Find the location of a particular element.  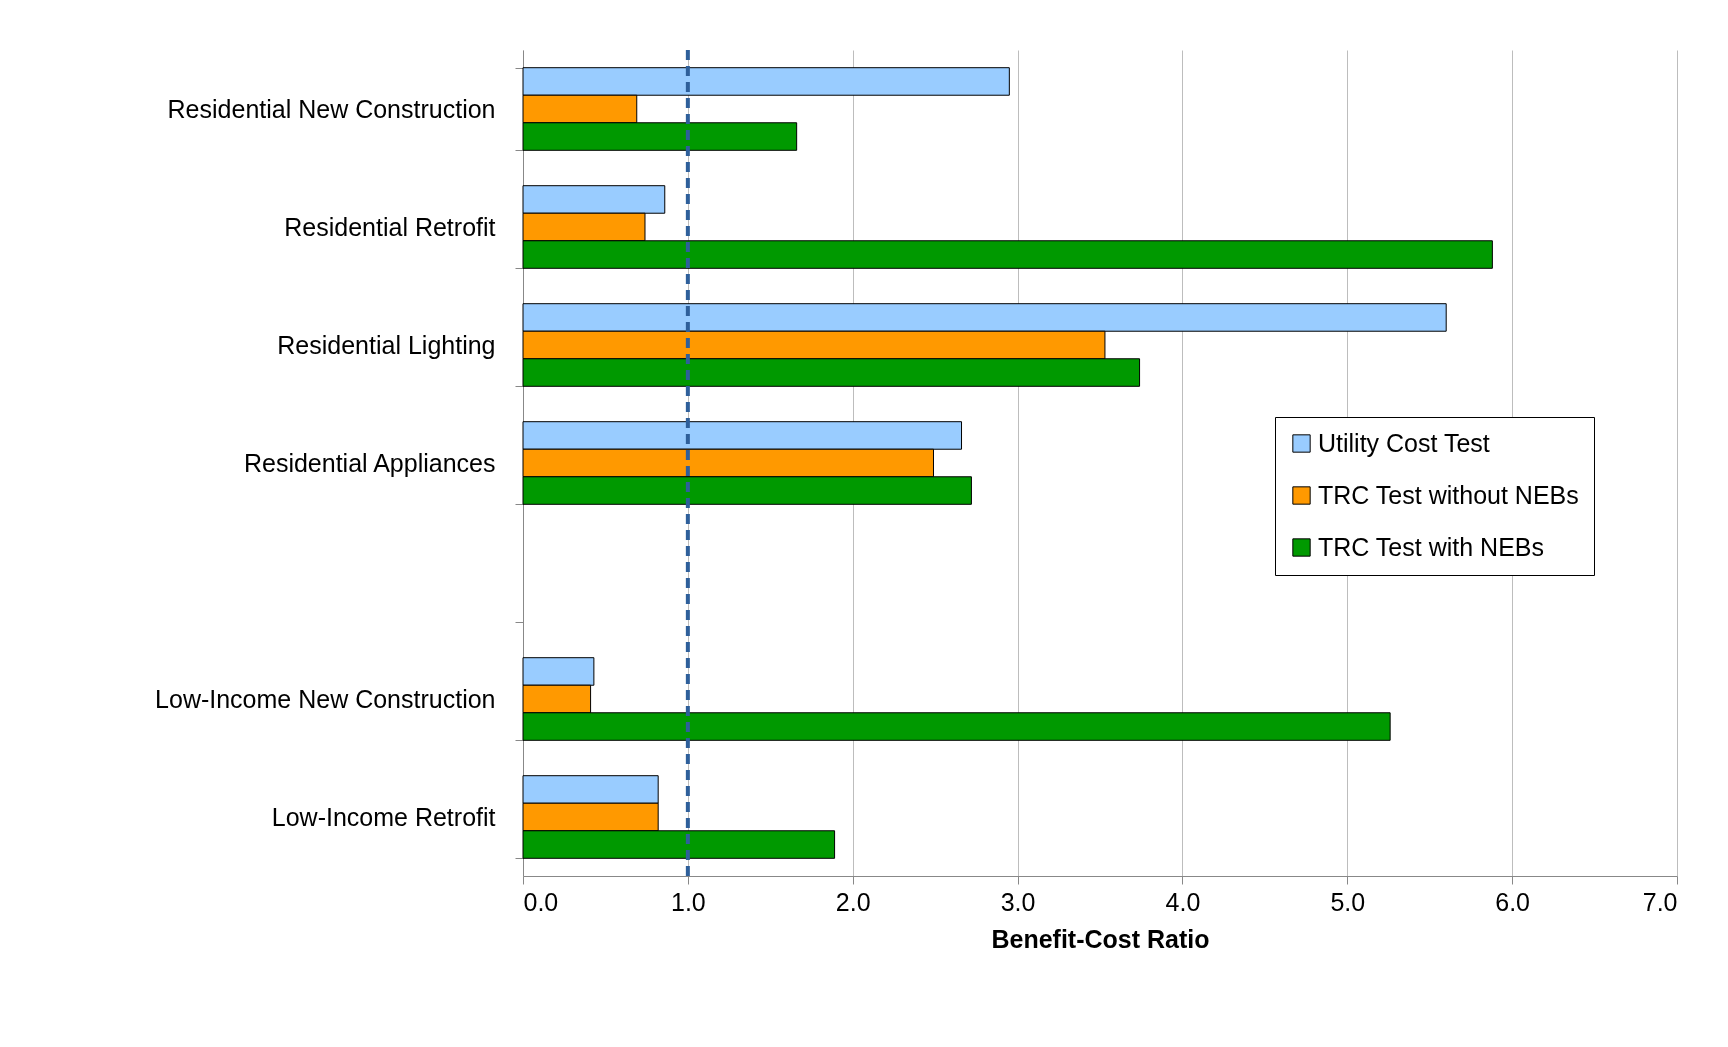

x-tick-label: 7.0 is located at coordinates (1660, 901).